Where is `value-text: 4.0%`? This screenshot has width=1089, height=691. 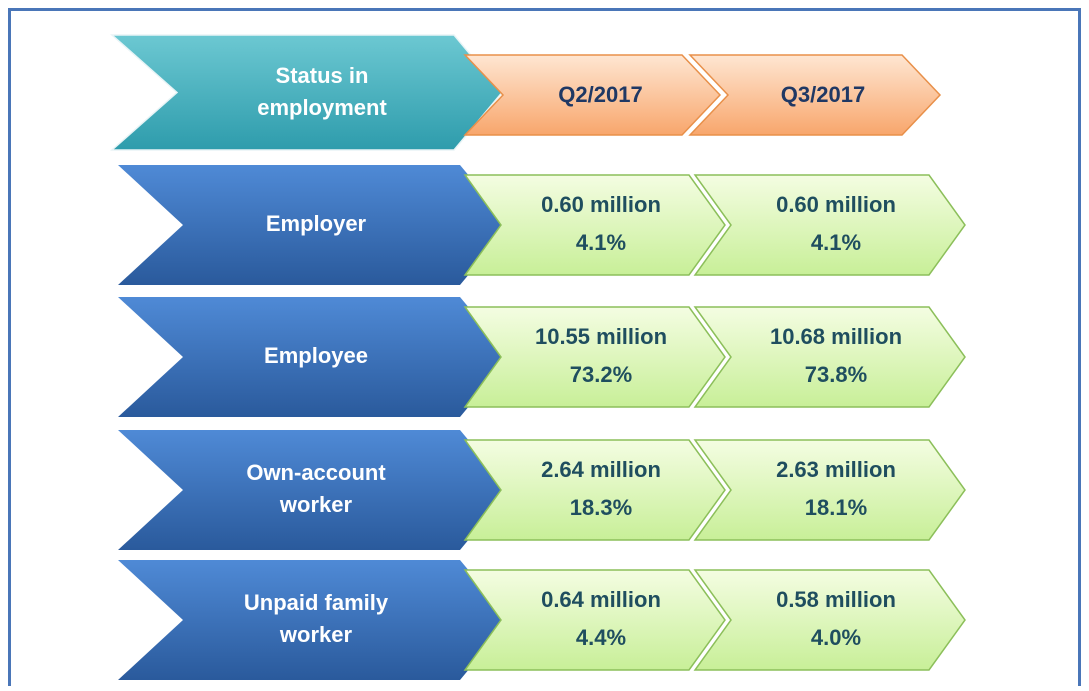 value-text: 4.0% is located at coordinates (836, 637).